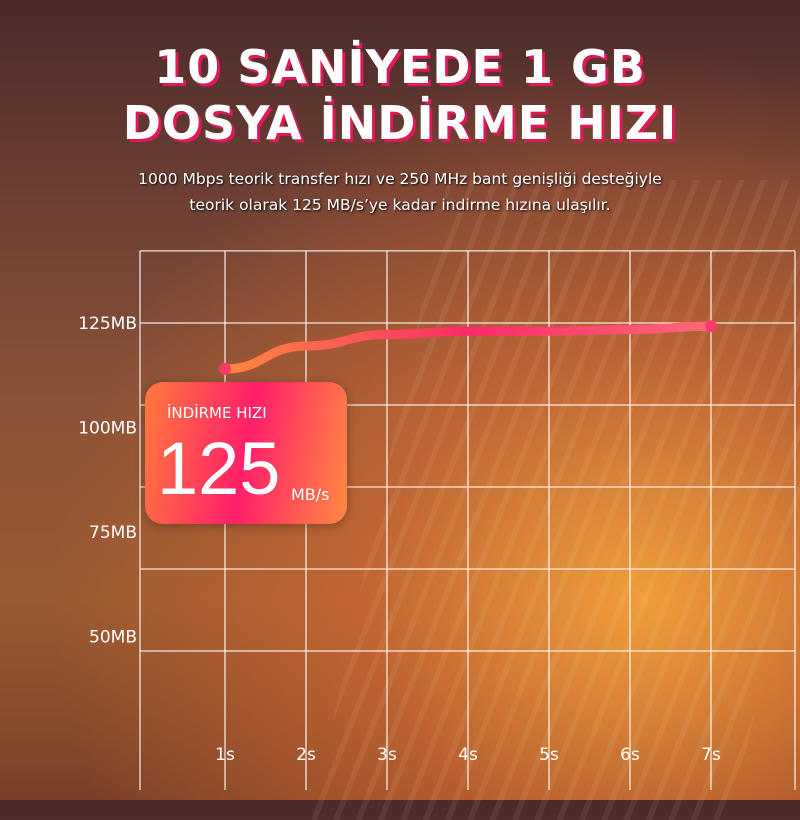 The height and width of the screenshot is (820, 800). Describe the element at coordinates (107, 324) in the screenshot. I see `y-tick-label: 125MB` at that location.